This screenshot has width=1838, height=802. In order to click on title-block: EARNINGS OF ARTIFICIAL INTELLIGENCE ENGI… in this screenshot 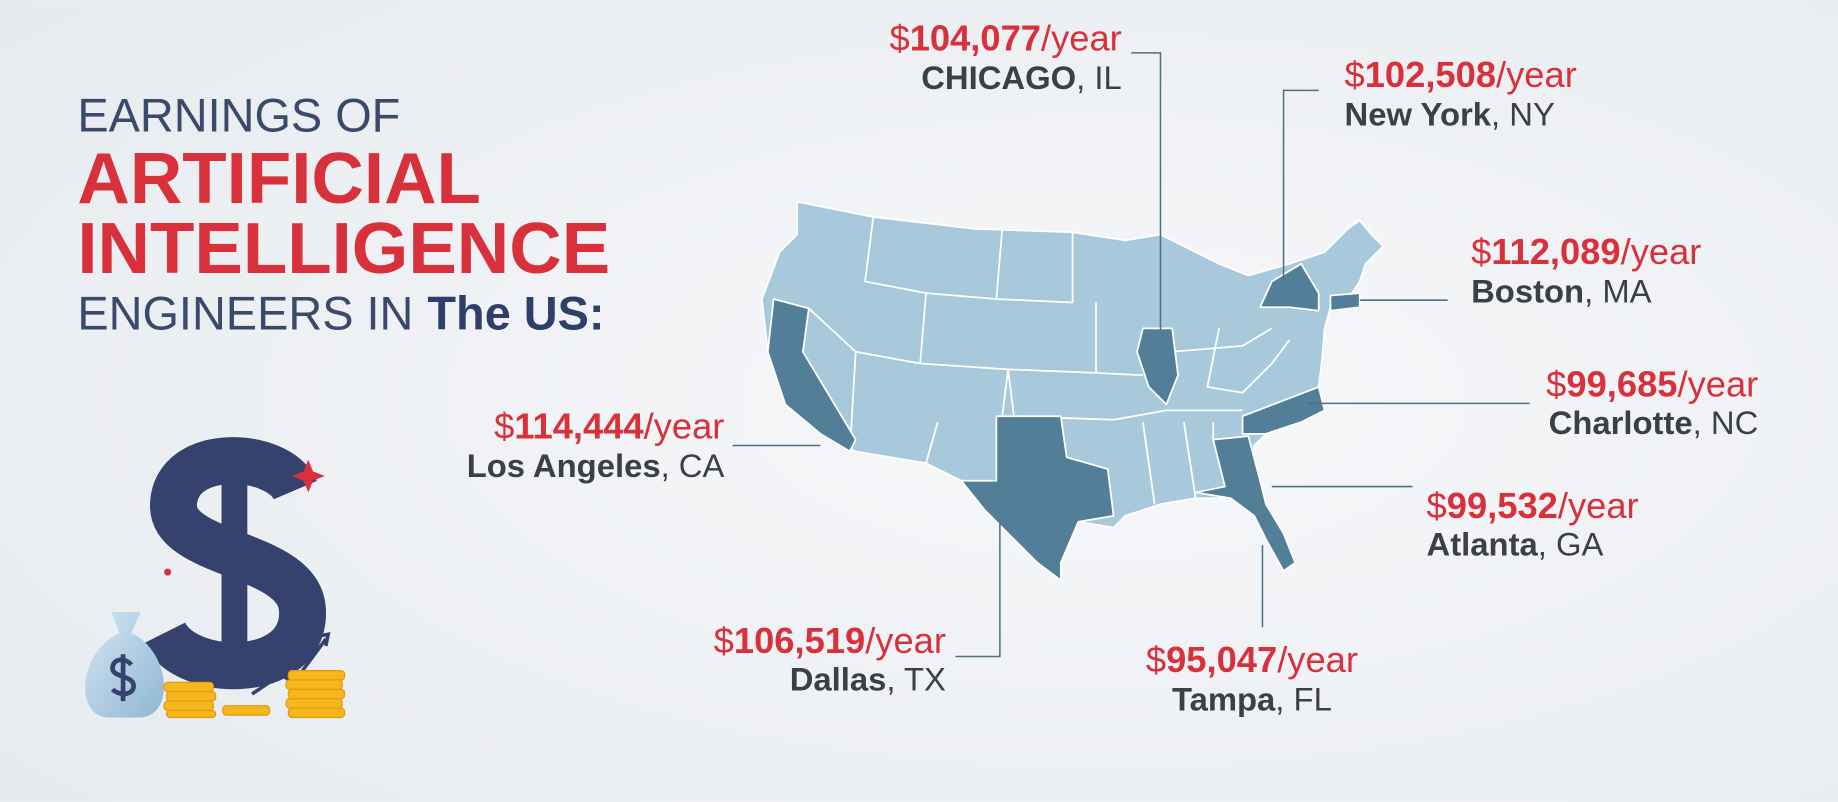, I will do `click(343, 214)`.